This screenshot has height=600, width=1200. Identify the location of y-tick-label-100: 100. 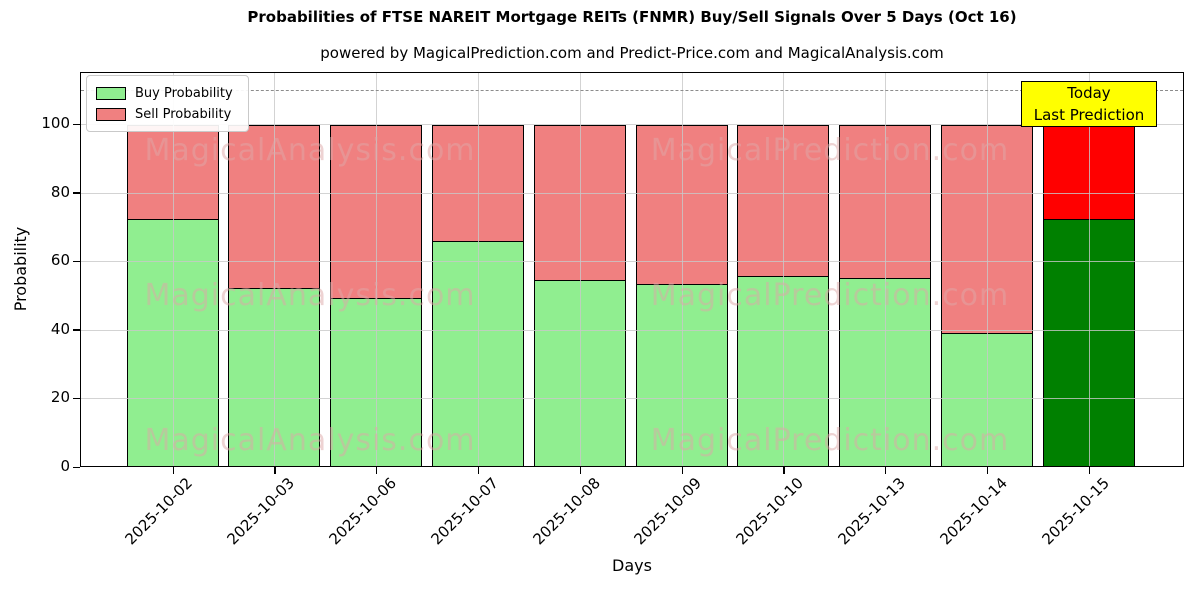
(55, 123).